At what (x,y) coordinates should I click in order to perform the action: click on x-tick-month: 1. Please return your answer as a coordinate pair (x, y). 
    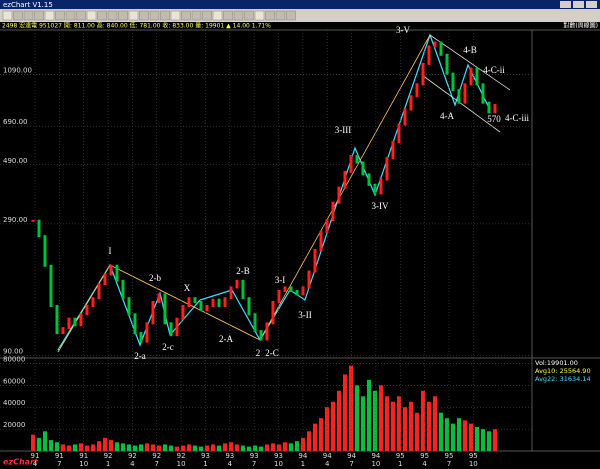
    Looking at the image, I should click on (400, 464).